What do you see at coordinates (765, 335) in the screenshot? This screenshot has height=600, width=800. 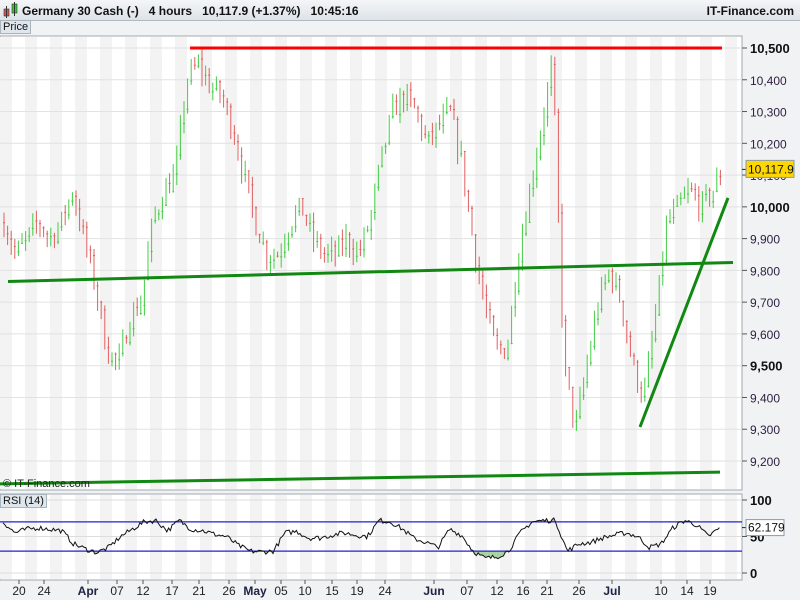 I see `y-tick-label: 9,600` at bounding box center [765, 335].